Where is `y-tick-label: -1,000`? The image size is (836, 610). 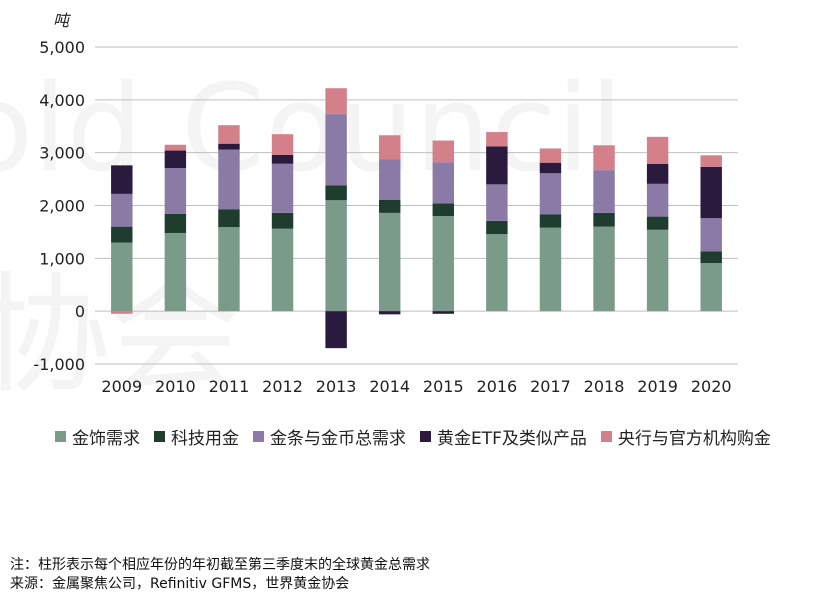 y-tick-label: -1,000 is located at coordinates (59, 364).